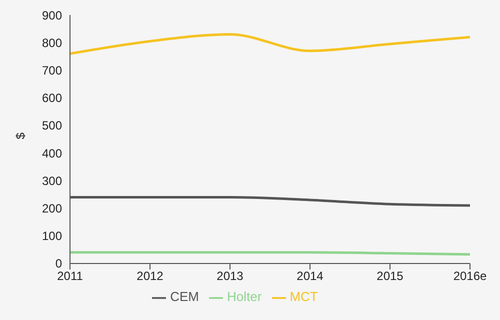 This screenshot has height=320, width=500. What do you see at coordinates (52, 153) in the screenshot?
I see `y-tick-label: 400` at bounding box center [52, 153].